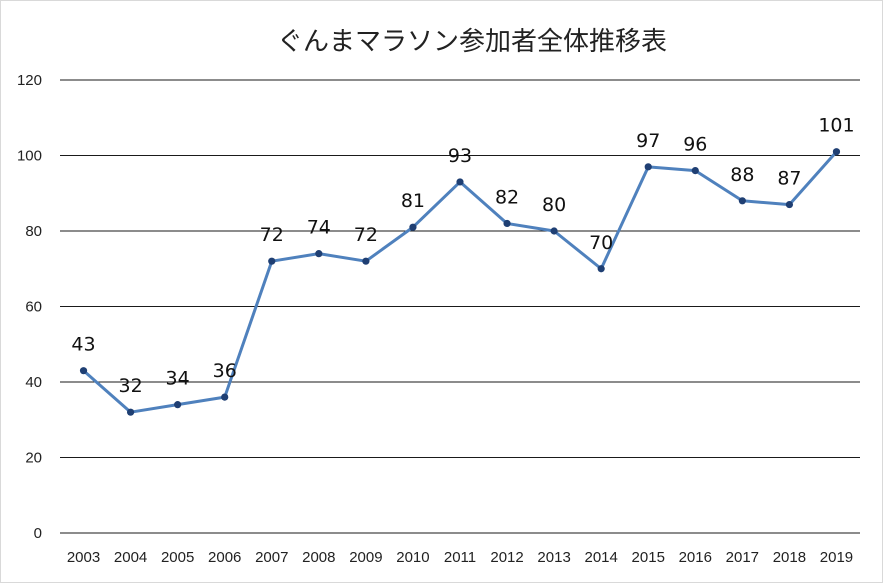 Image resolution: width=883 pixels, height=583 pixels. What do you see at coordinates (33, 458) in the screenshot?
I see `y-tick-label: 20` at bounding box center [33, 458].